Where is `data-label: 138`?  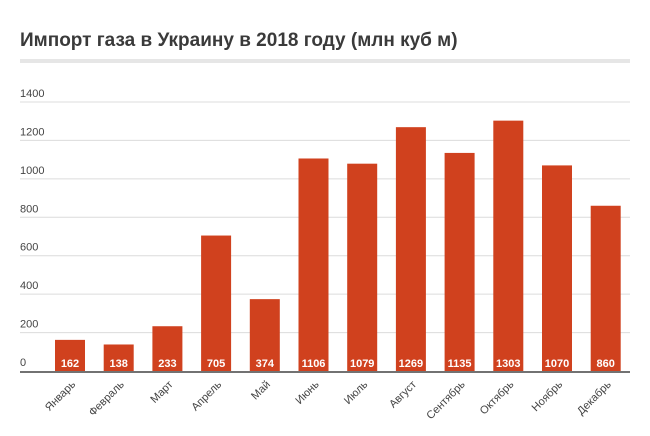
data-label: 138 is located at coordinates (119, 364).